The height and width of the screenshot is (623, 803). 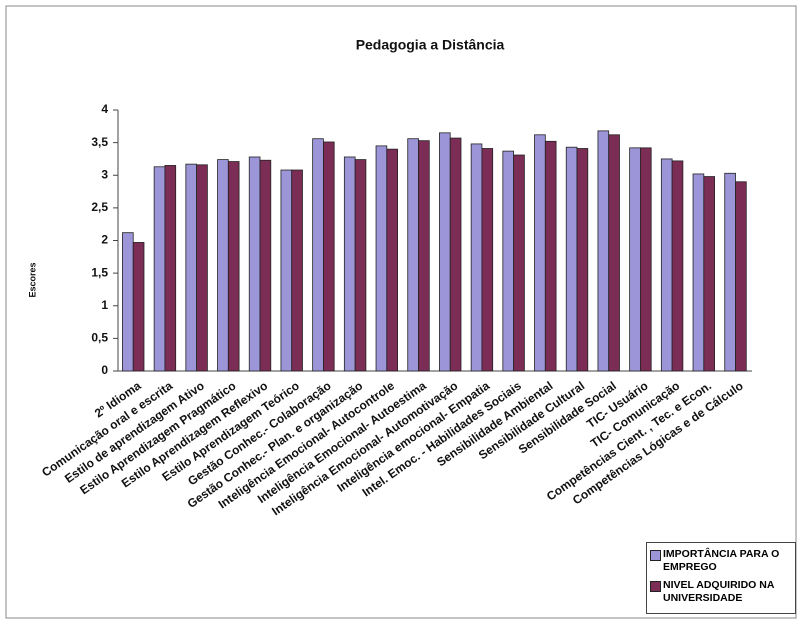 I want to click on y-tick-label: 2, so click(x=104, y=240).